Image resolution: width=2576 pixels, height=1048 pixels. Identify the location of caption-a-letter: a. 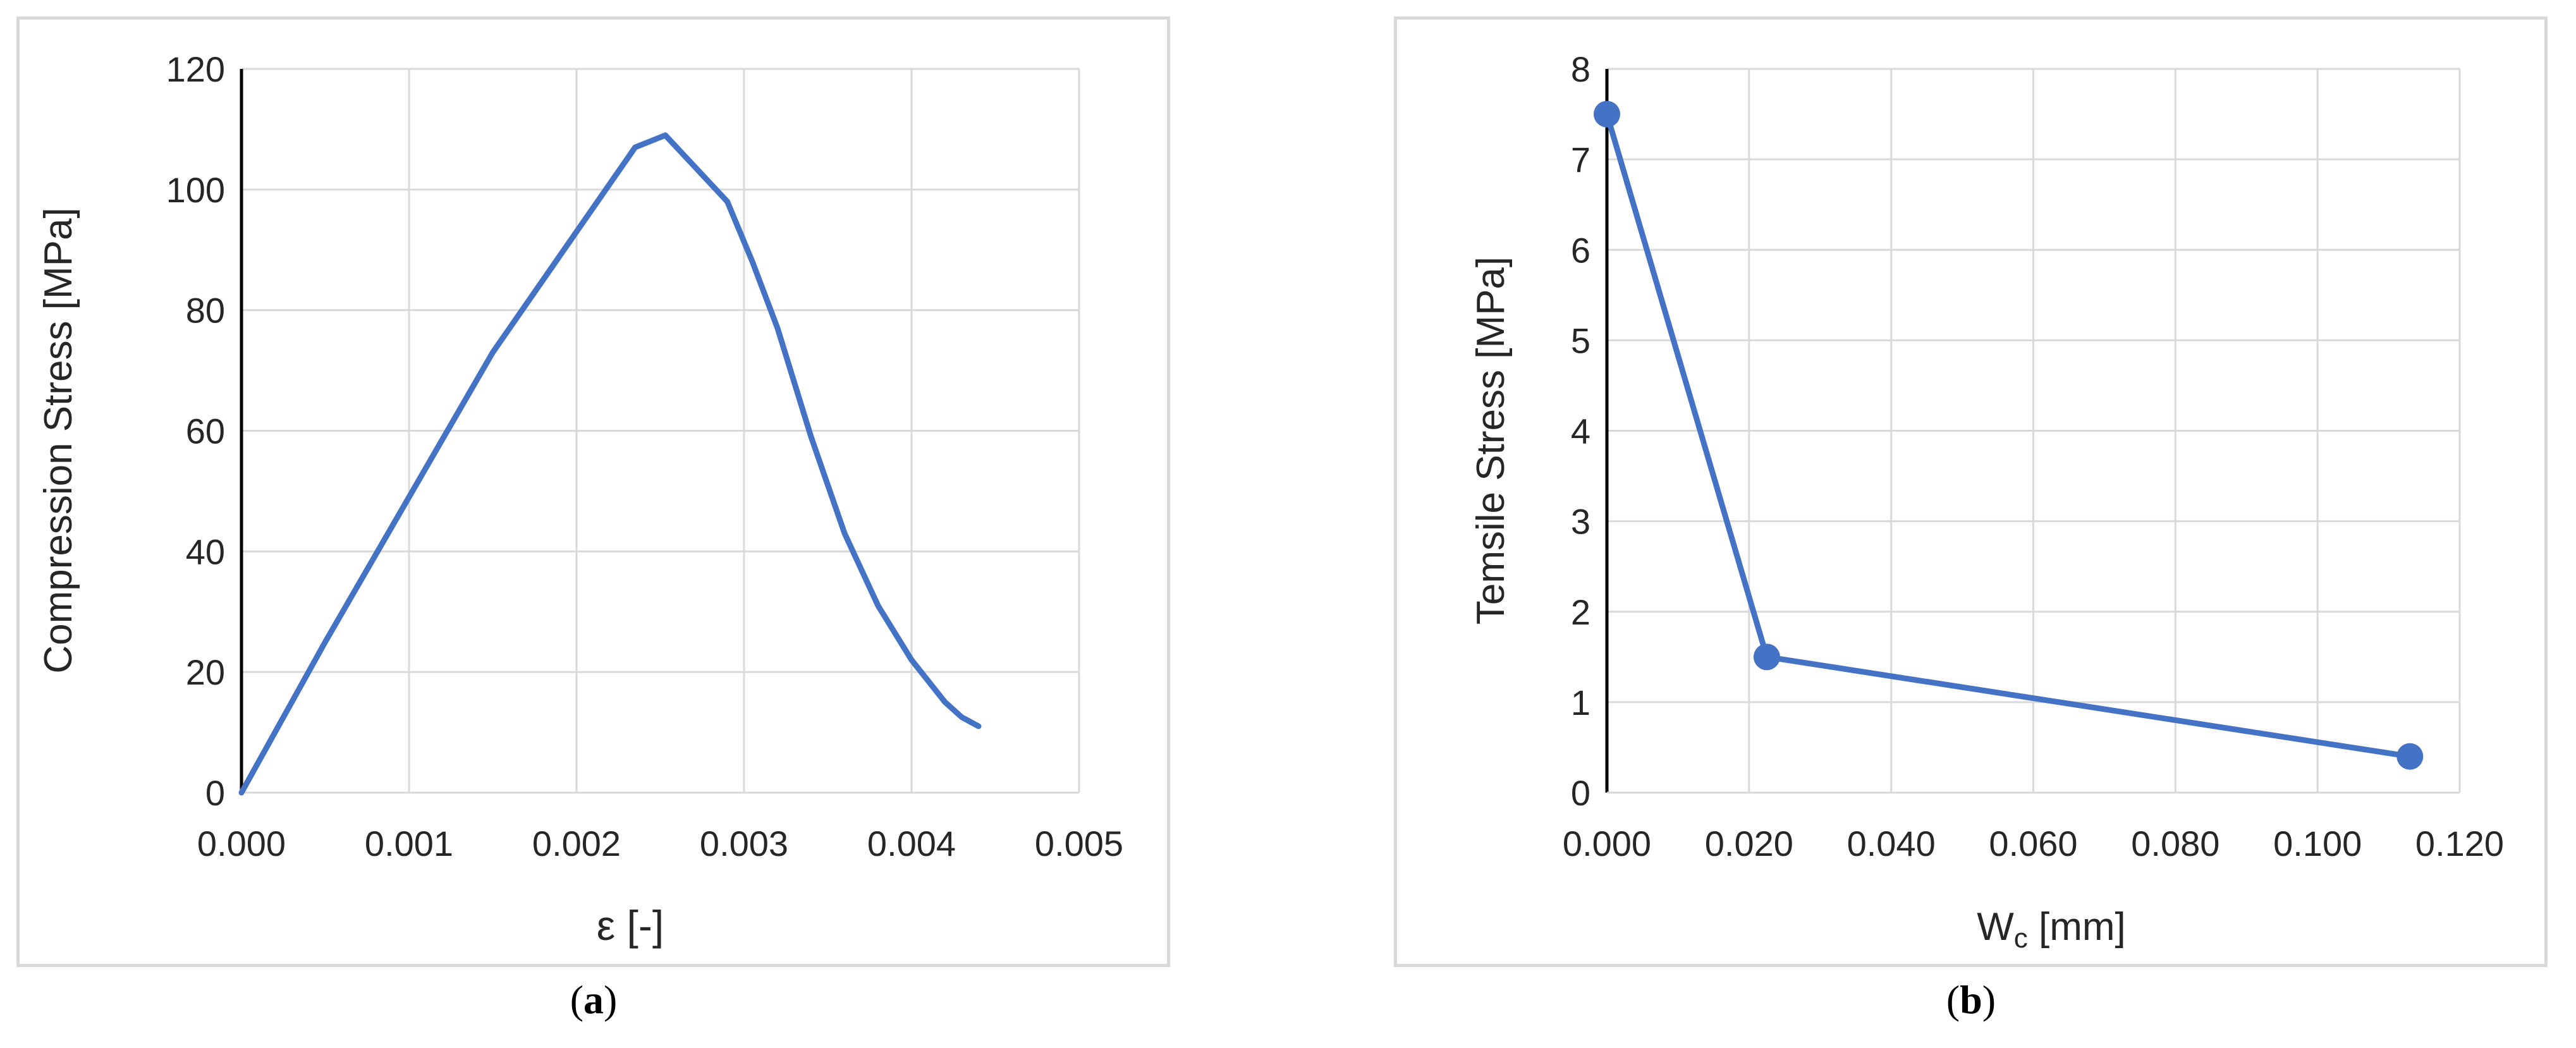
(593, 999).